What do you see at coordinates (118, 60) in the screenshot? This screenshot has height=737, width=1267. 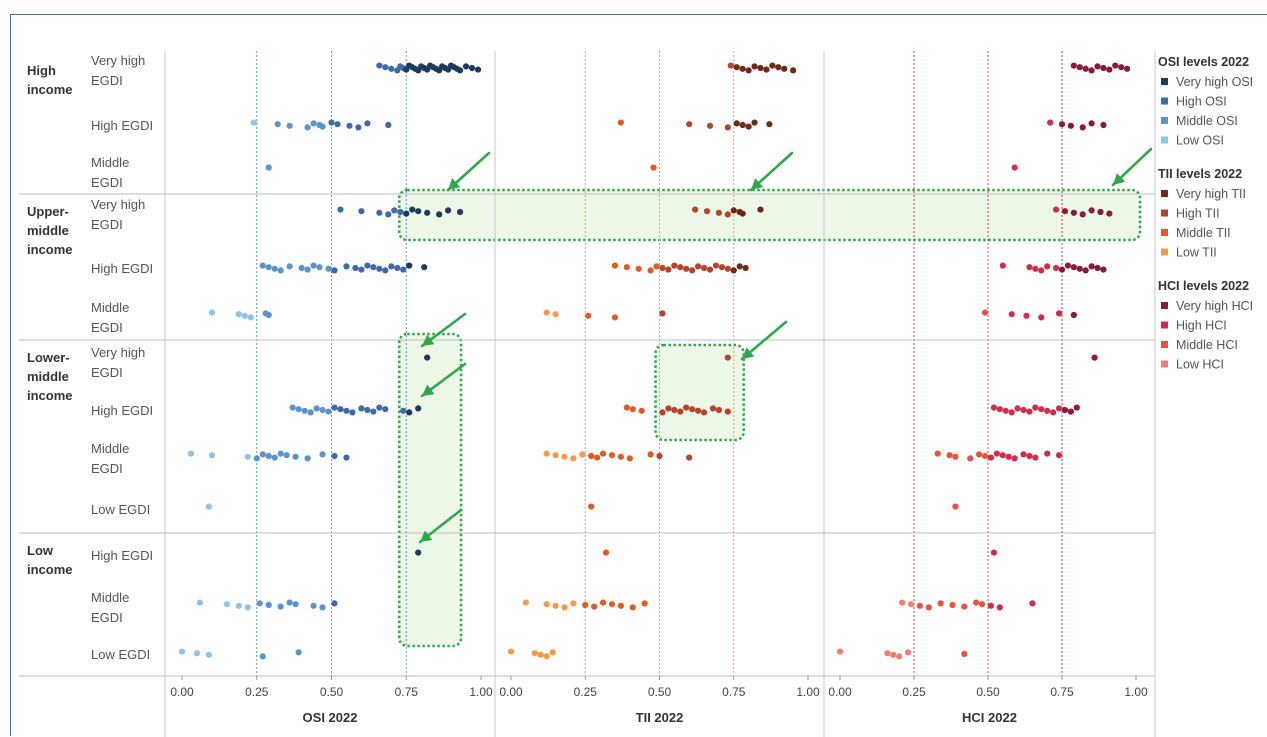 I see `egdi-level-label: Very high` at bounding box center [118, 60].